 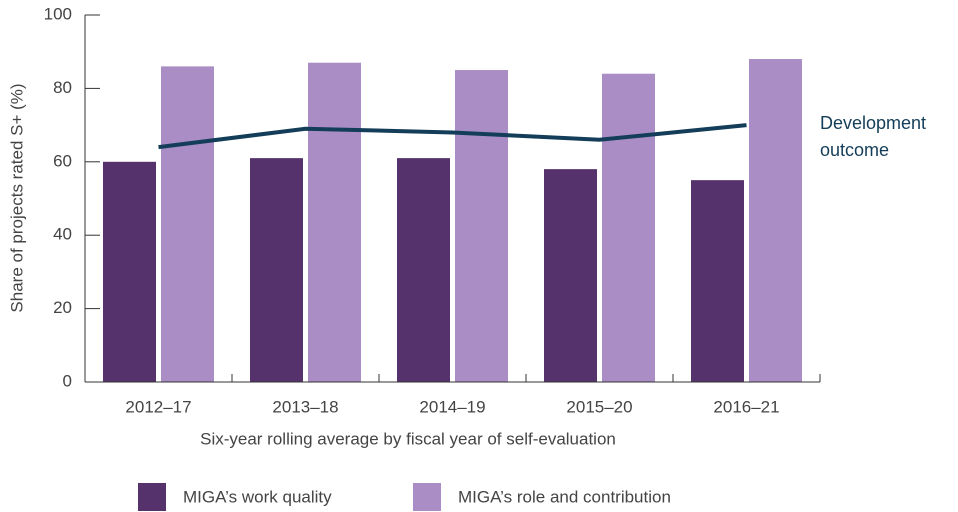 What do you see at coordinates (452, 136) in the screenshot?
I see `line` at bounding box center [452, 136].